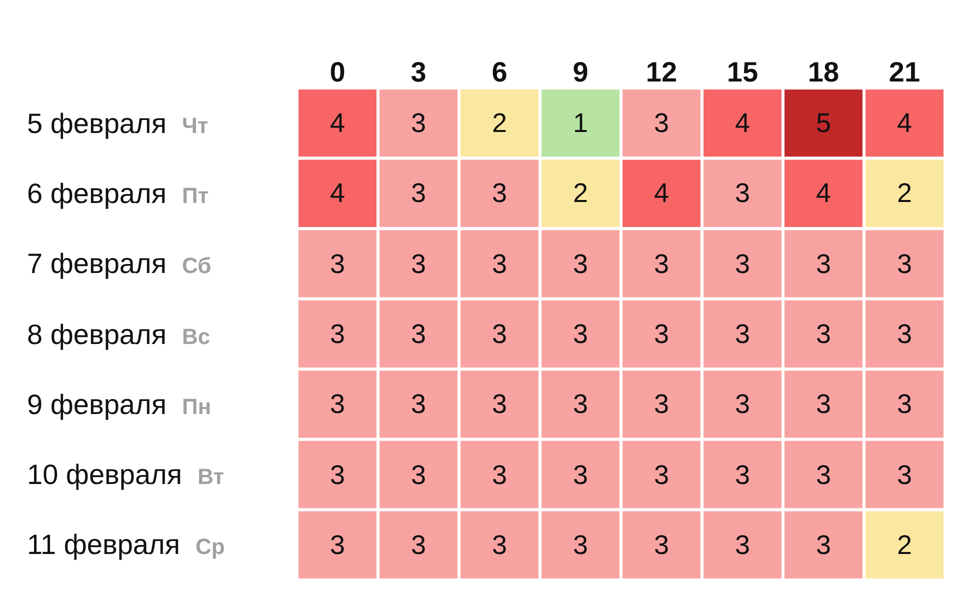 This screenshot has height=609, width=960. What do you see at coordinates (338, 72) in the screenshot?
I see `x-tick-label: 0` at bounding box center [338, 72].